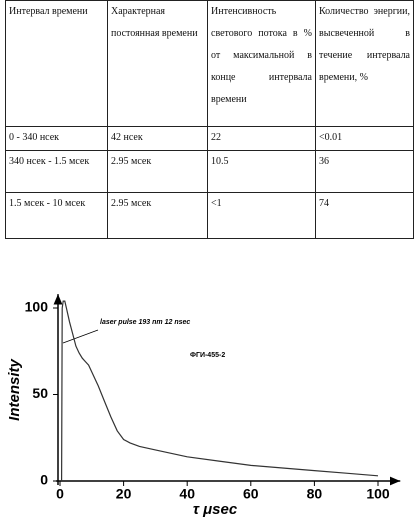  Describe the element at coordinates (40, 393) in the screenshot. I see `y-tick-label: 50` at that location.